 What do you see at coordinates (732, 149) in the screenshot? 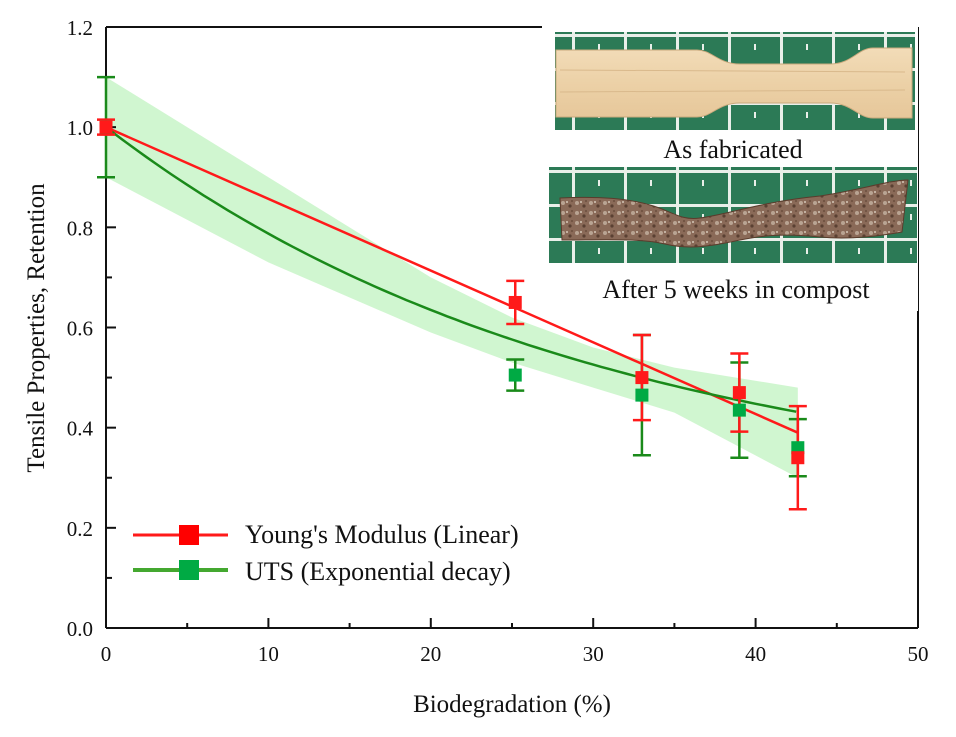
I see `inset-caption-as-fabricated: As fabricated` at bounding box center [732, 149].